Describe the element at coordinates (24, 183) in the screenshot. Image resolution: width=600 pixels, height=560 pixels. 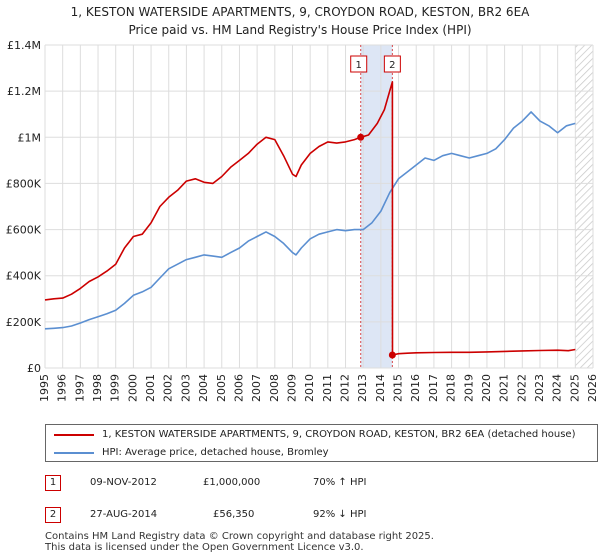
I see `y-tick-label: £800K` at that location.